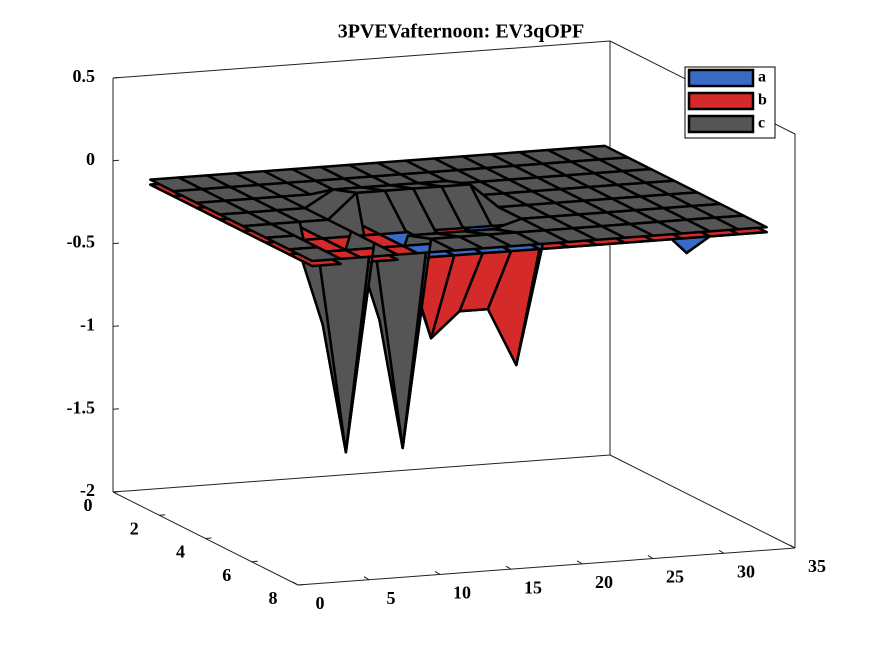 The image size is (875, 656). I want to click on legend-label: a, so click(762, 77).